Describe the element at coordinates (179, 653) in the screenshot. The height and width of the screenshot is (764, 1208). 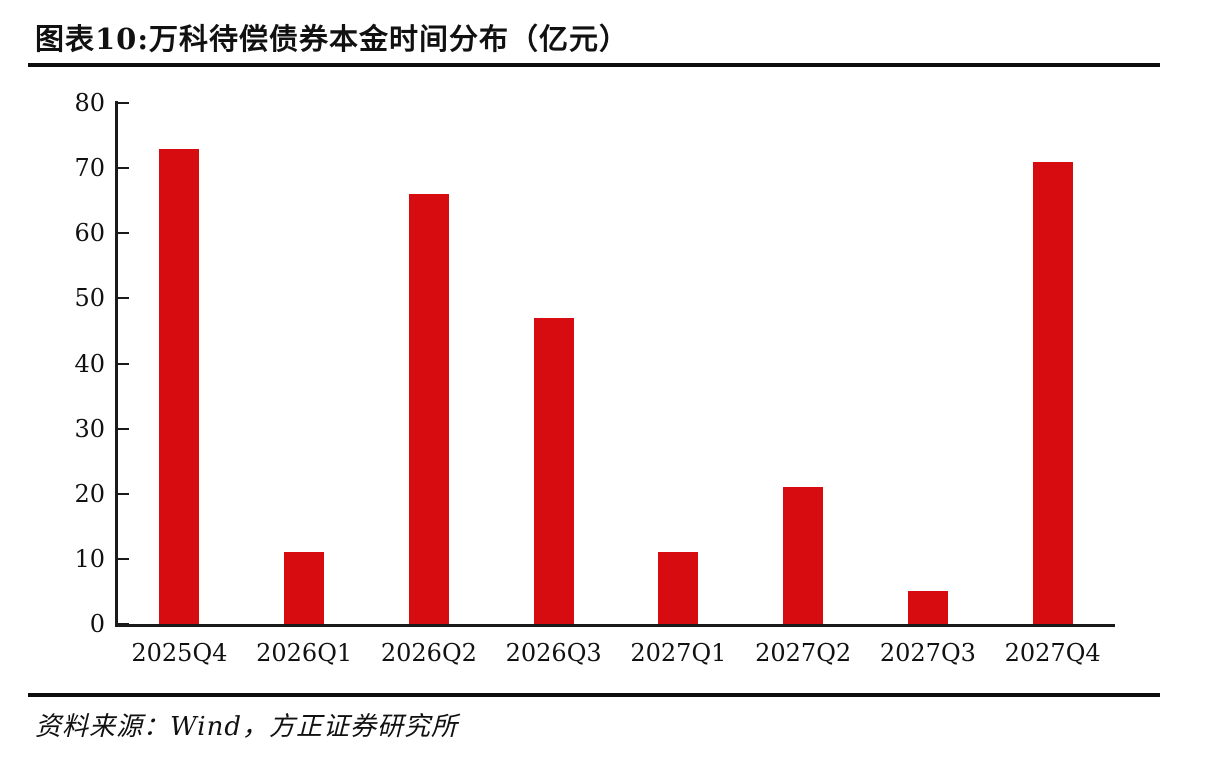
I see `x-category-label: 2025Q4` at that location.